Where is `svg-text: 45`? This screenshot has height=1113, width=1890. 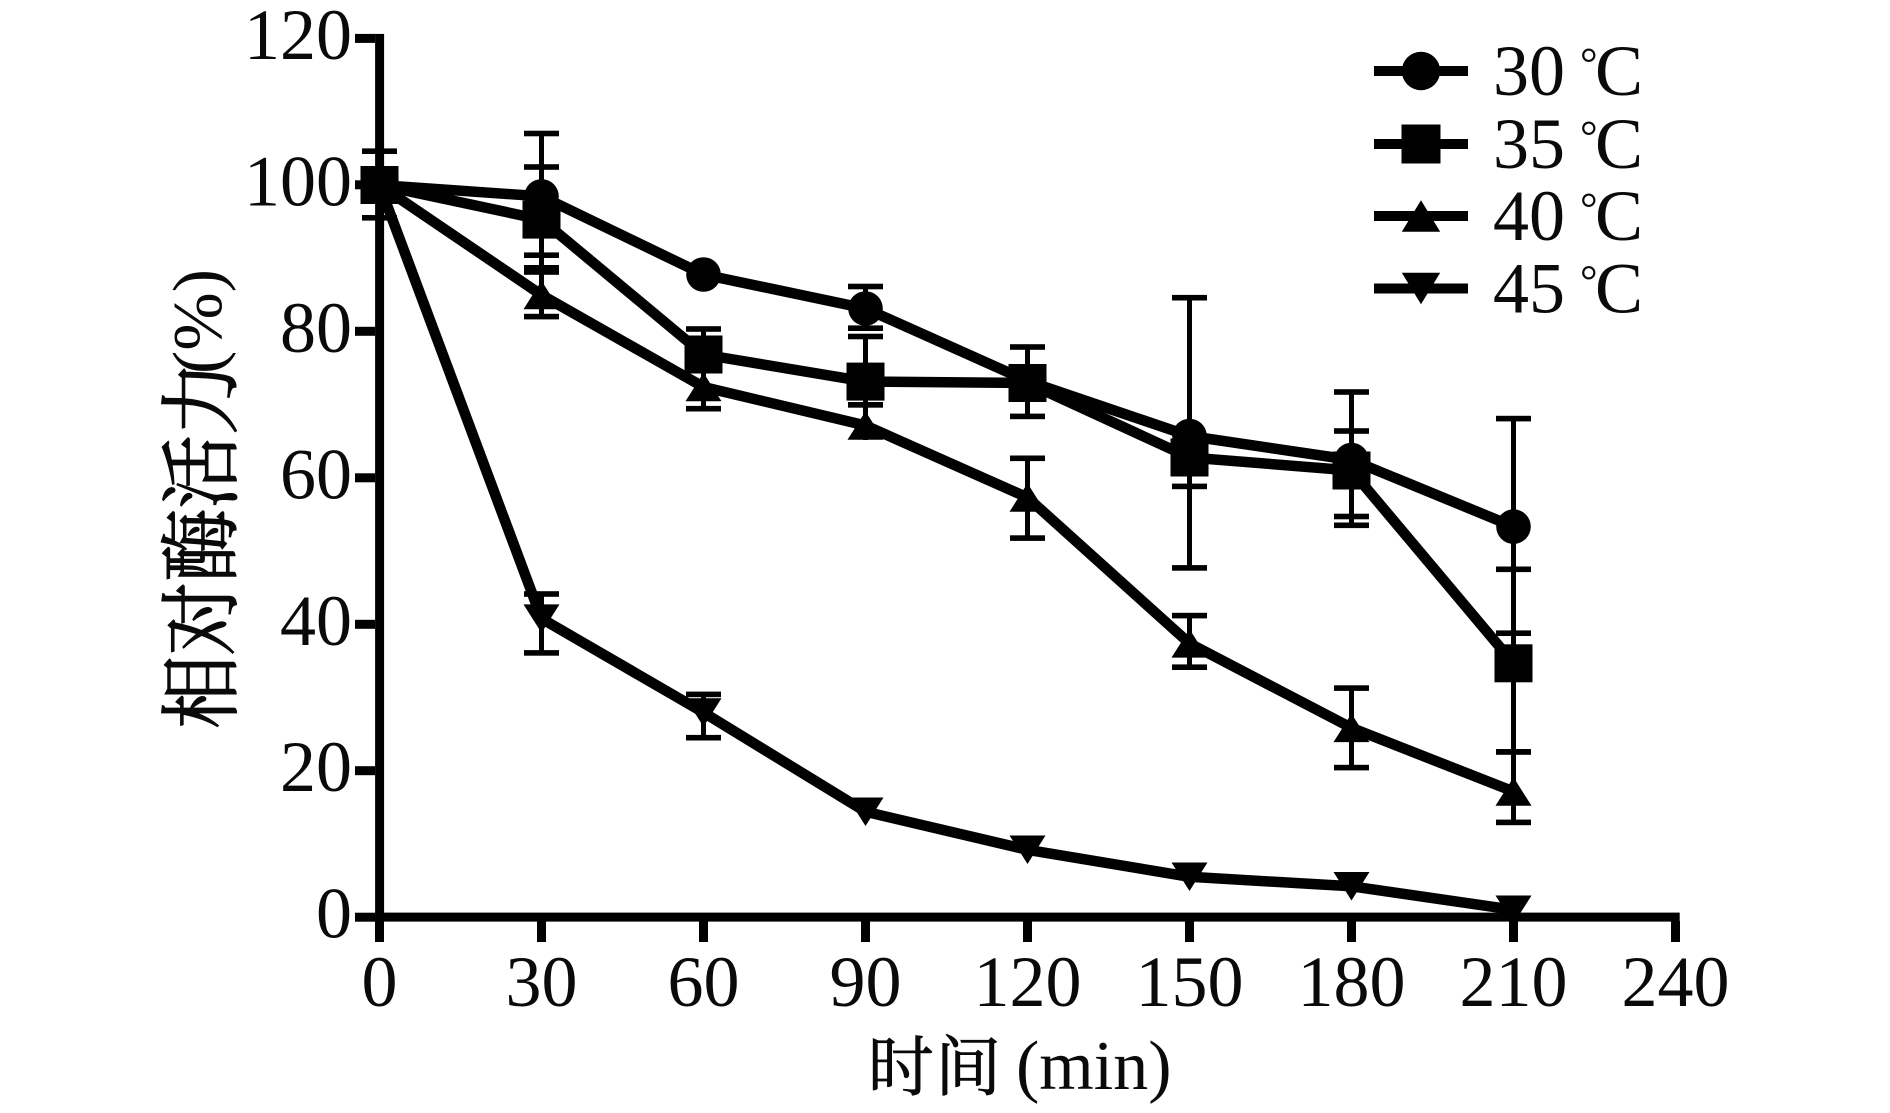
svg-text: 45 is located at coordinates (1529, 289).